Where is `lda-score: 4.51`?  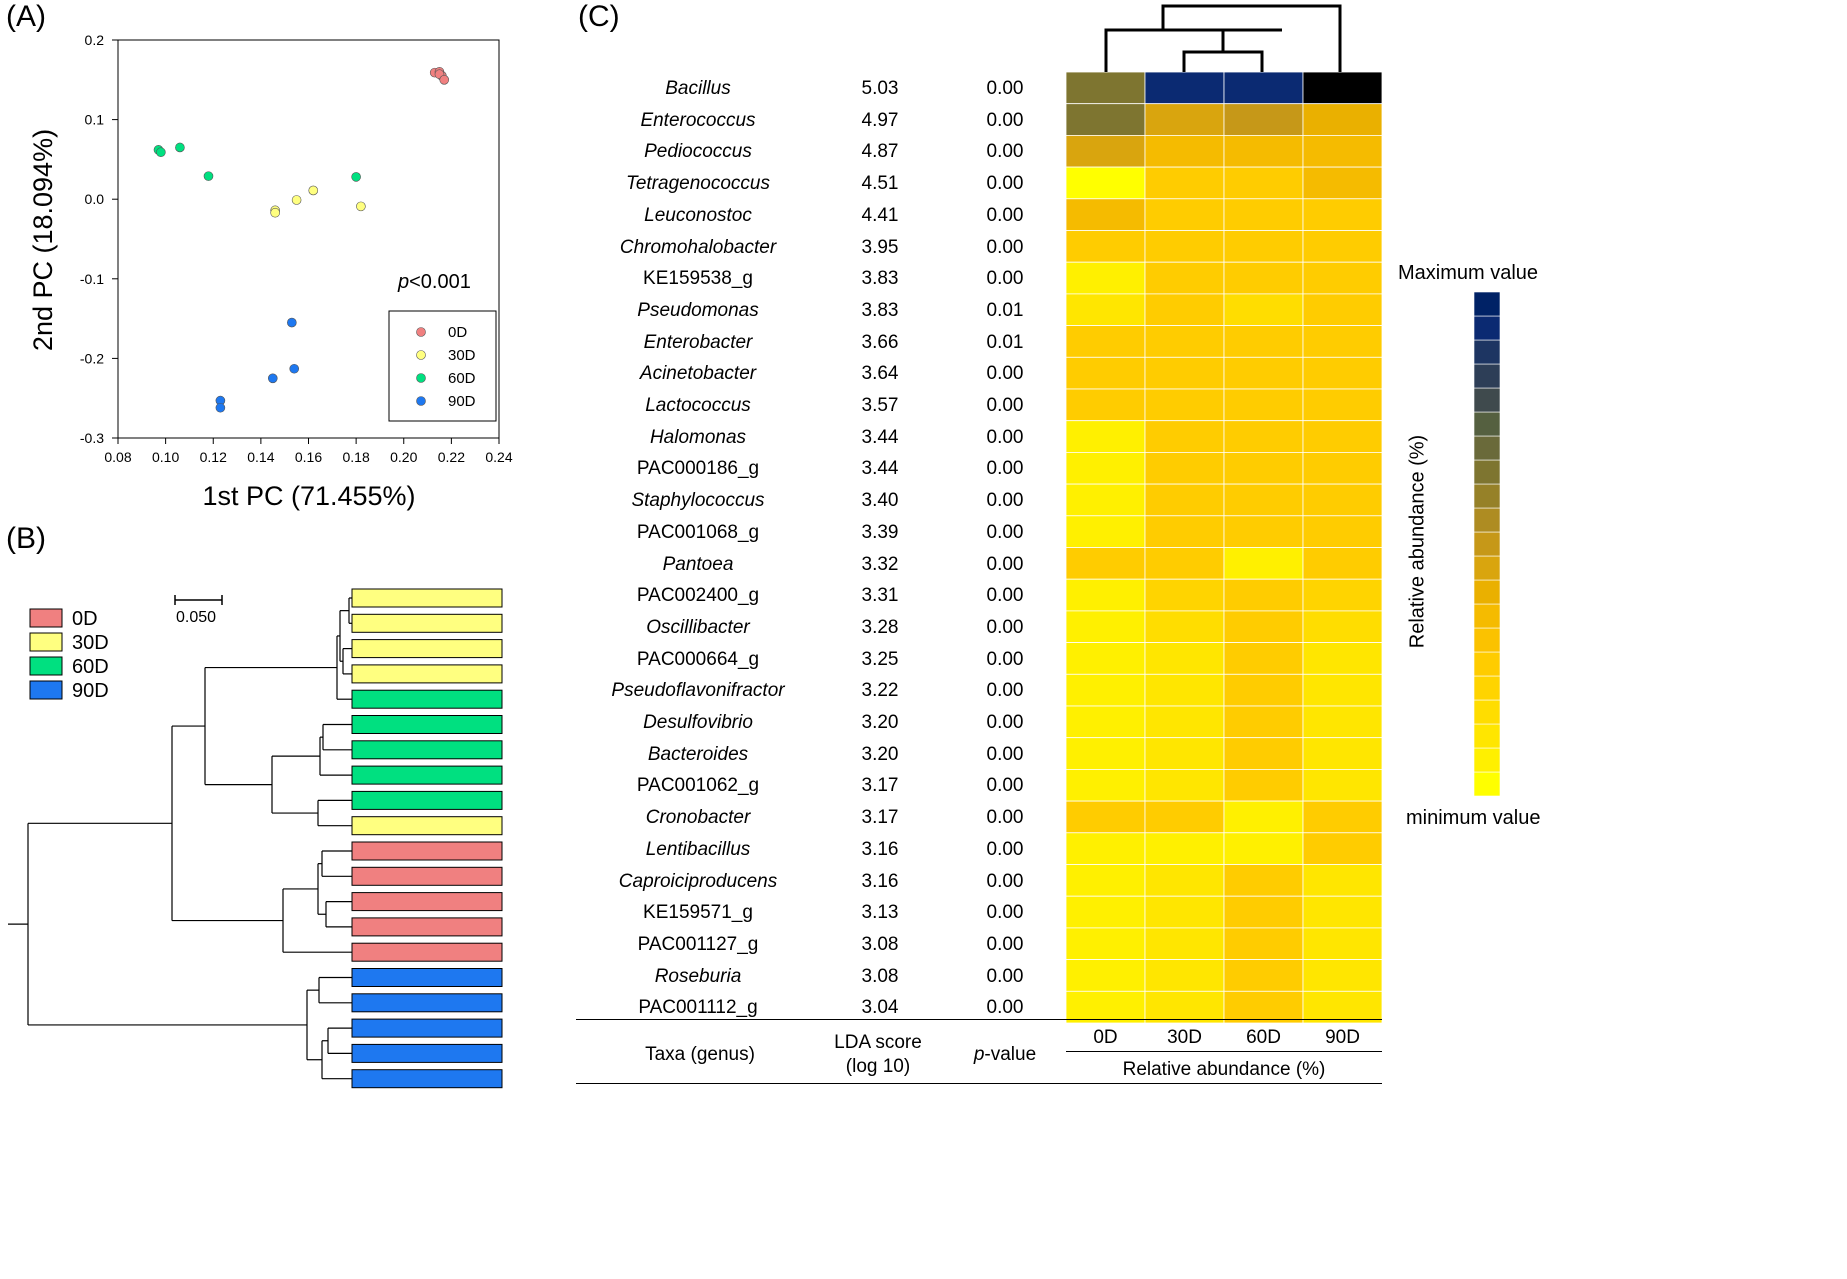
lda-score: 4.51 is located at coordinates (880, 184).